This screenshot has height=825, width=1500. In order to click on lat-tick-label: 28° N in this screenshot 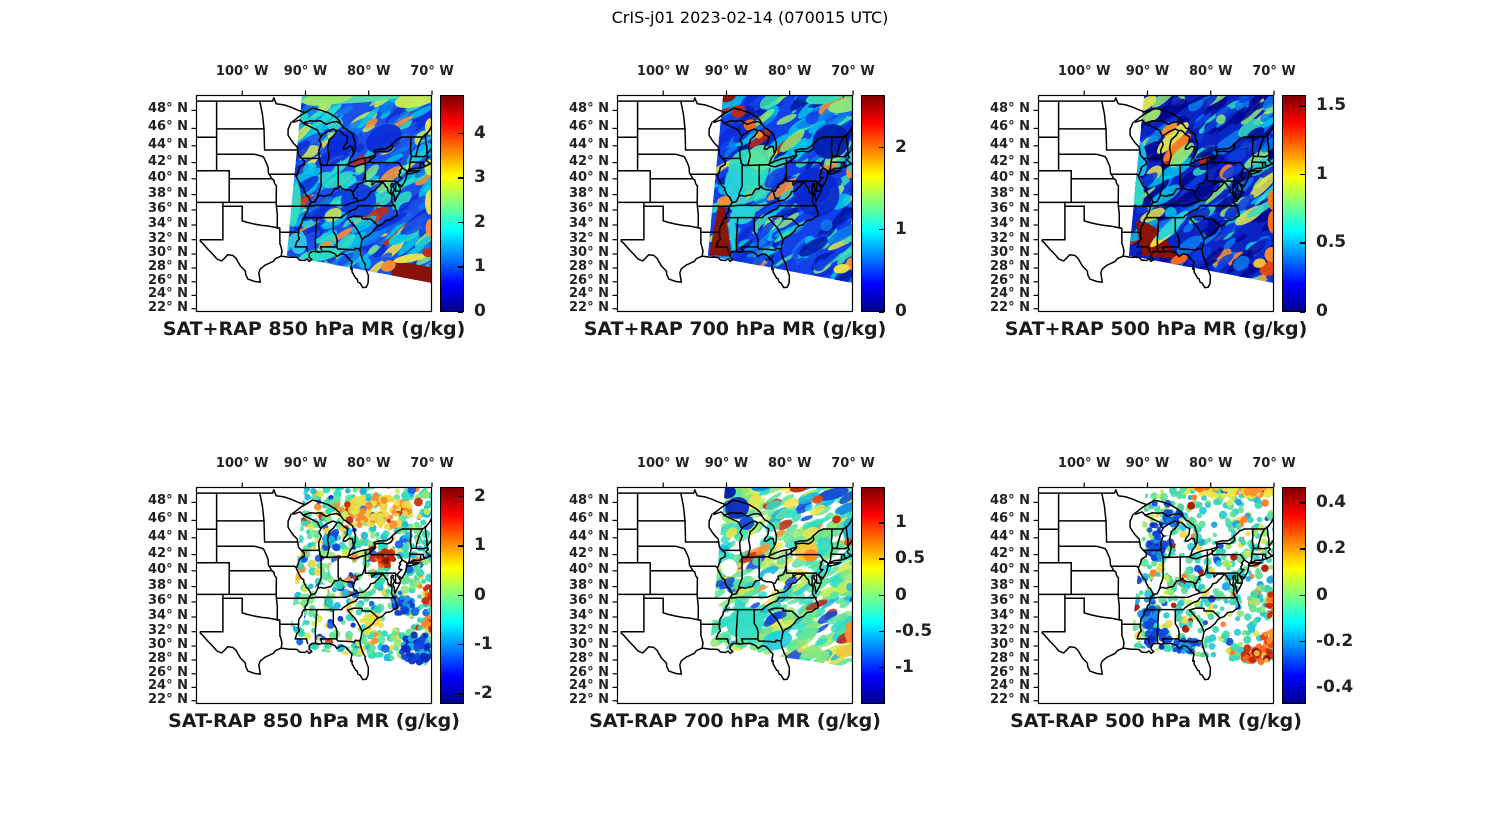, I will do `click(168, 659)`.